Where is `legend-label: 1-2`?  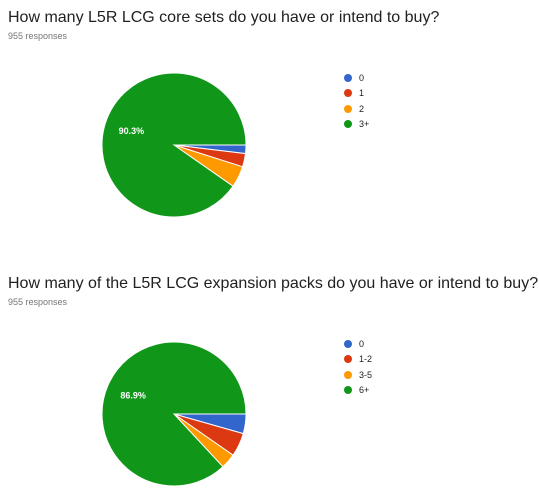
legend-label: 1-2 is located at coordinates (366, 359).